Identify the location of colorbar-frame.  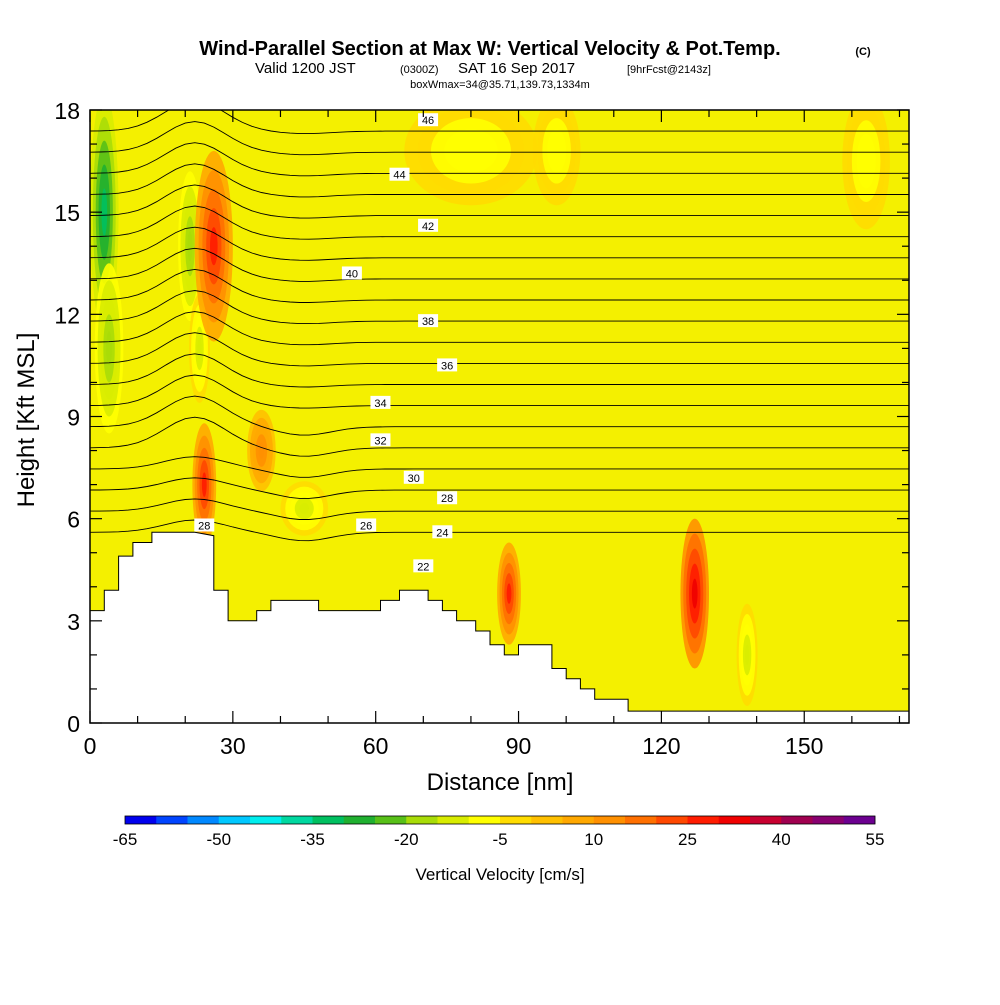
(500, 820).